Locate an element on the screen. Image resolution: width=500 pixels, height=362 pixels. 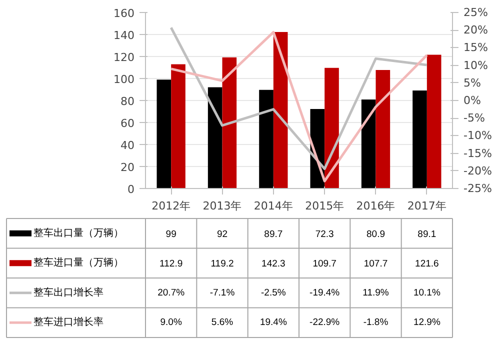
x-tick-label: 2014年 is located at coordinates (273, 206).